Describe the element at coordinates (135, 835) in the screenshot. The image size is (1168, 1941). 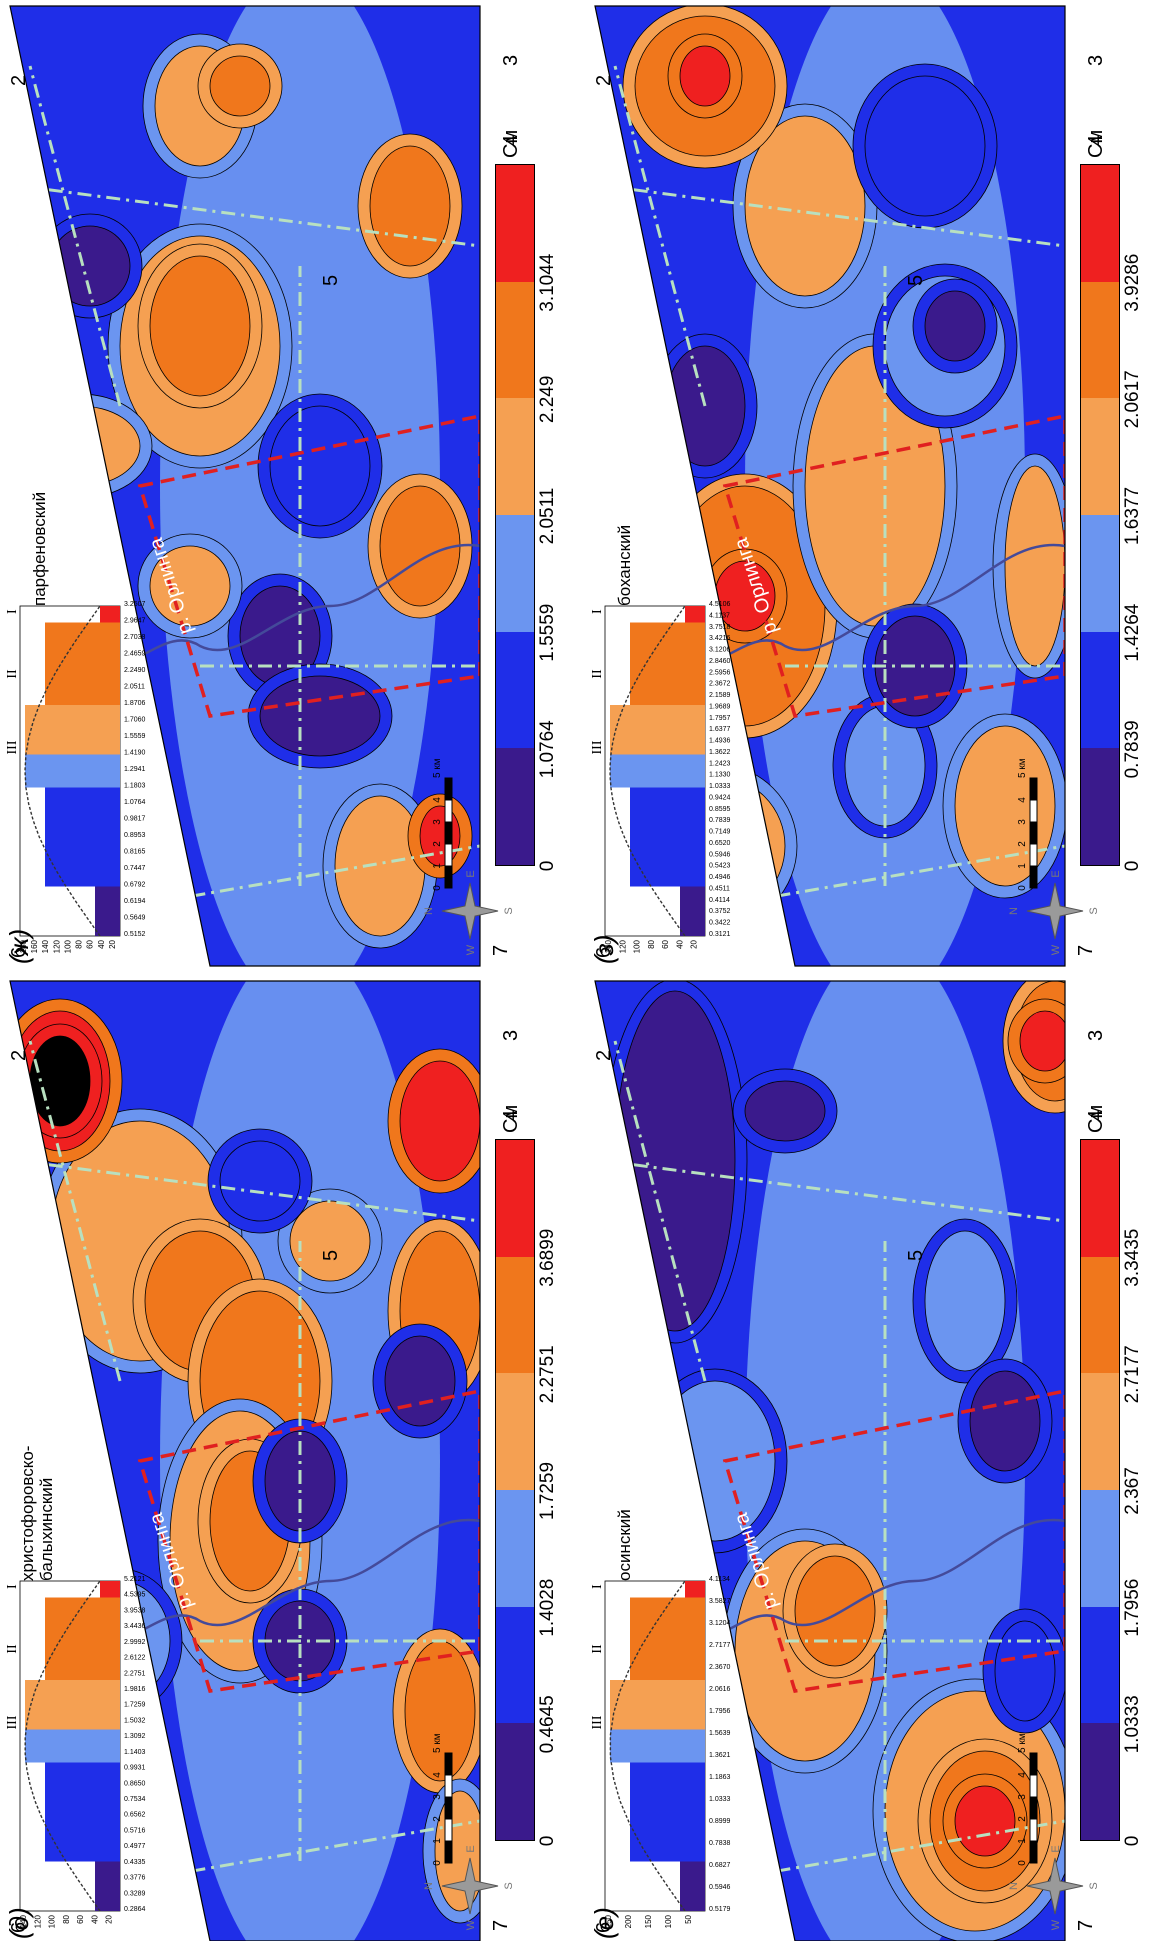
I see `histogram-x-tick: 0.8953` at that location.